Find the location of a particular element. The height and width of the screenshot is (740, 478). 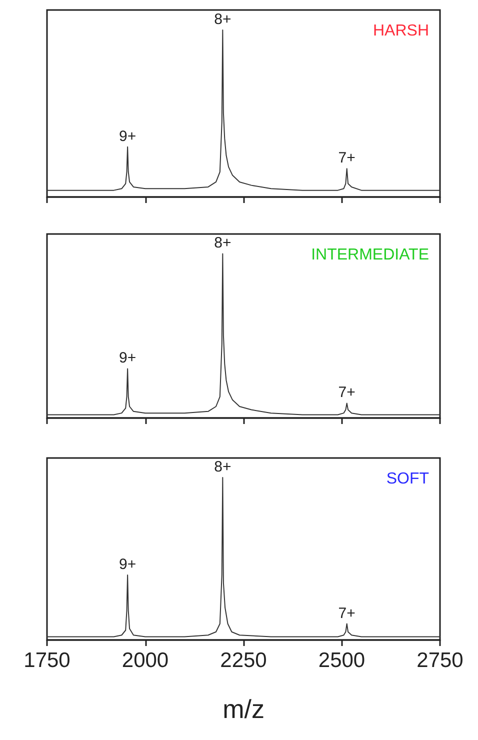

chart-title: SOFT is located at coordinates (408, 479).